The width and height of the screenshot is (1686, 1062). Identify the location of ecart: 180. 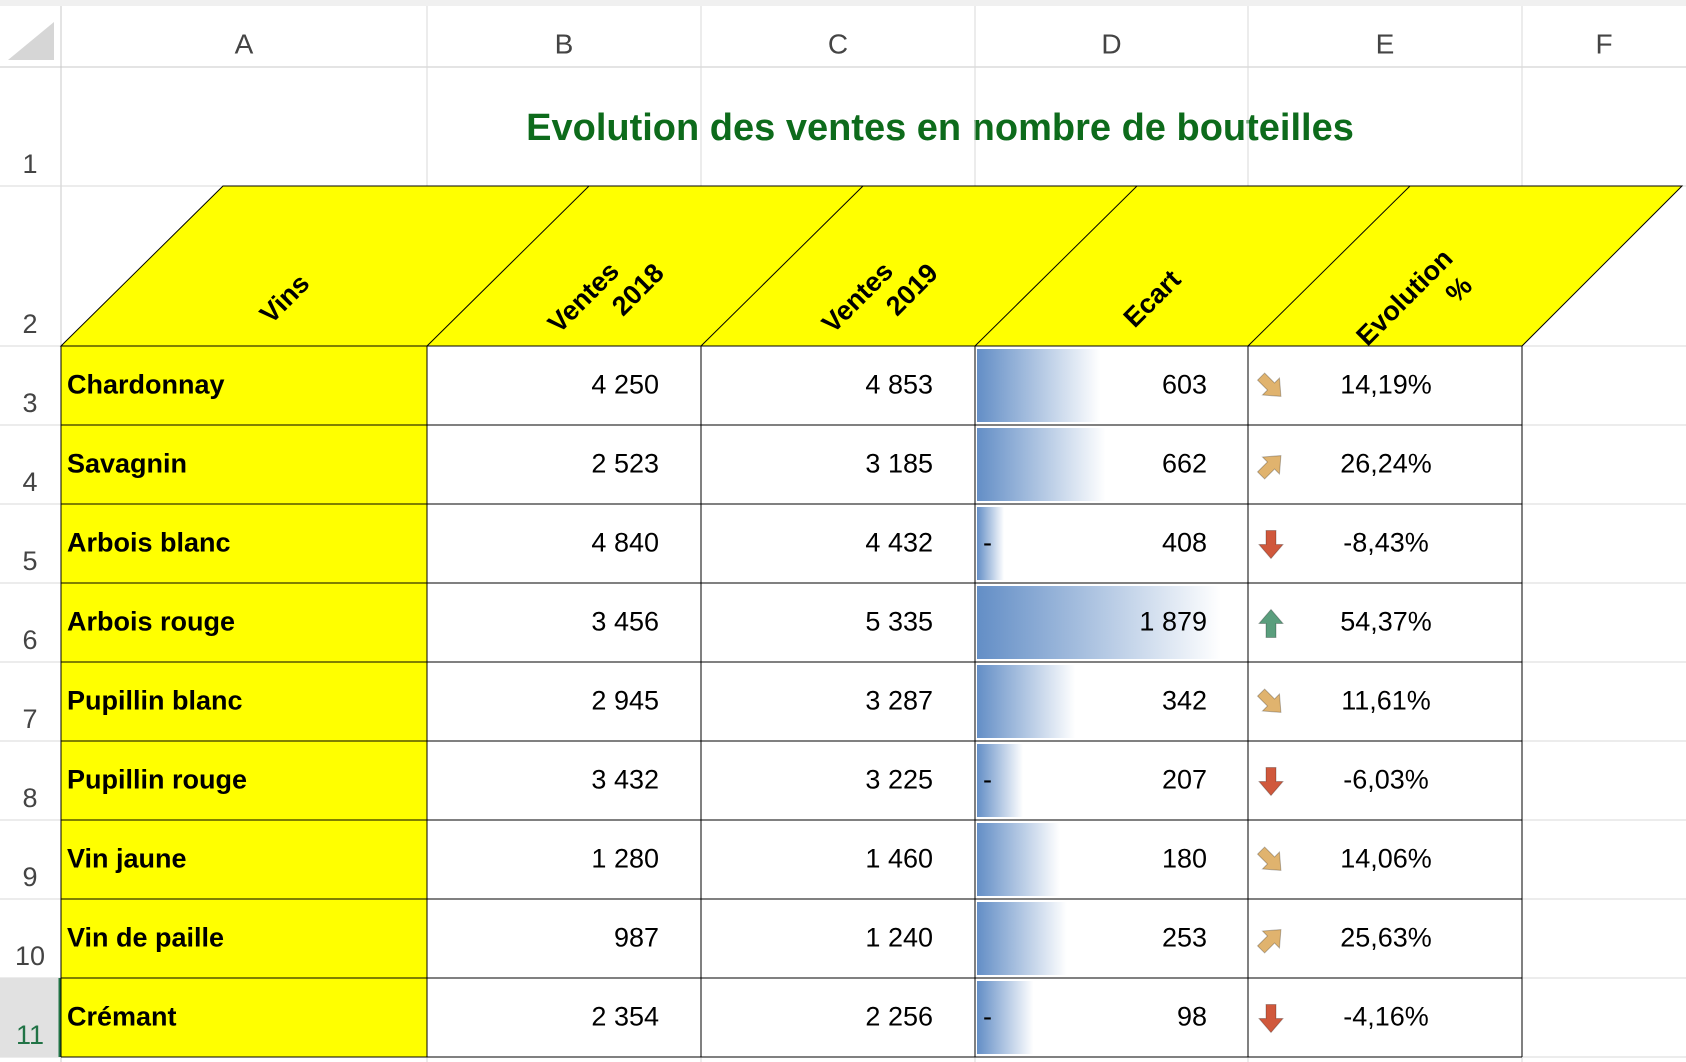
(1184, 859).